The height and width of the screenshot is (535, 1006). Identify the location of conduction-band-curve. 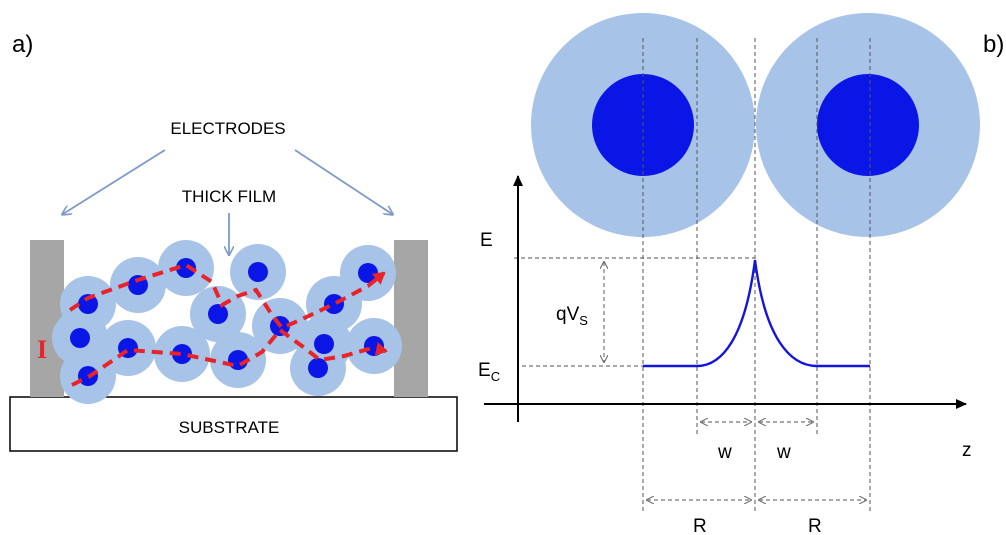
(756, 313).